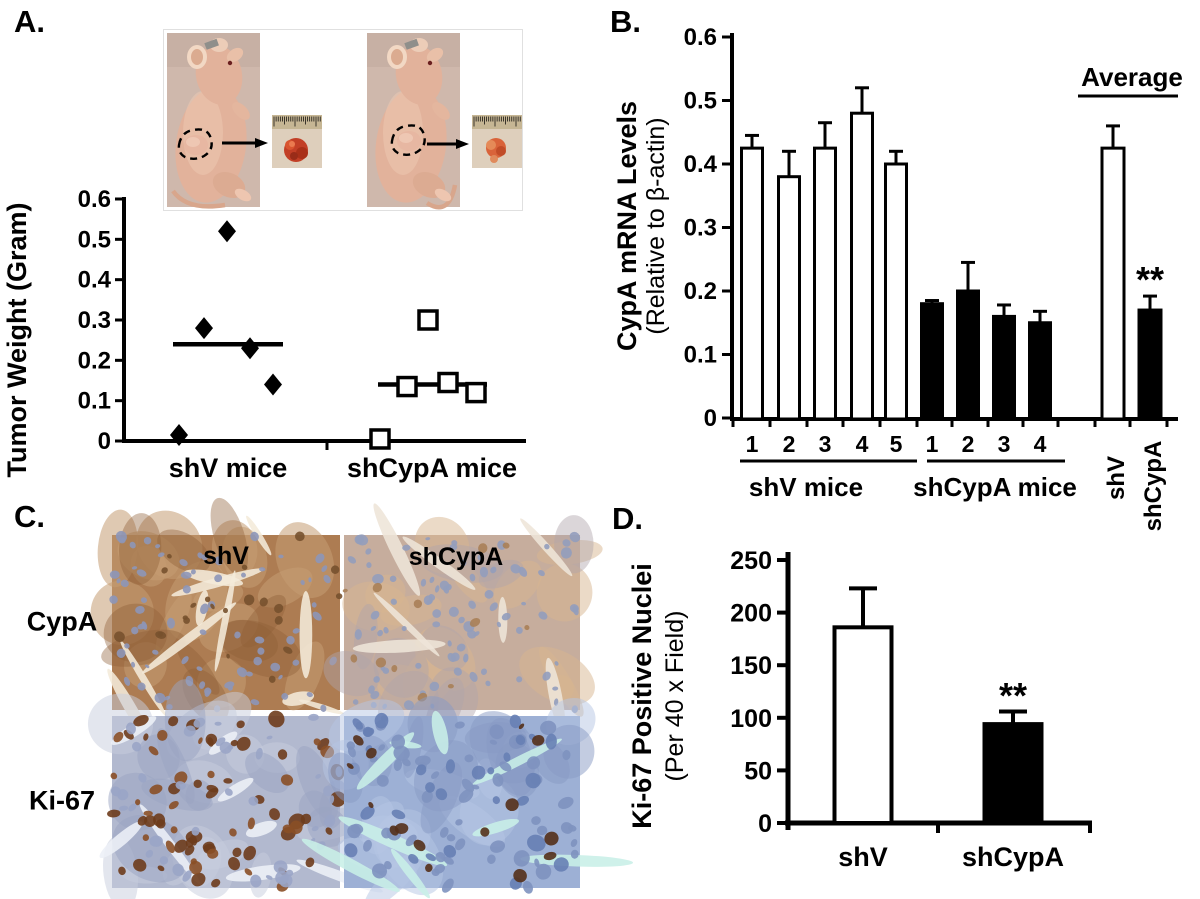 This screenshot has width=1200, height=899. What do you see at coordinates (863, 857) in the screenshot?
I see `panel-d-category-shv: shV` at bounding box center [863, 857].